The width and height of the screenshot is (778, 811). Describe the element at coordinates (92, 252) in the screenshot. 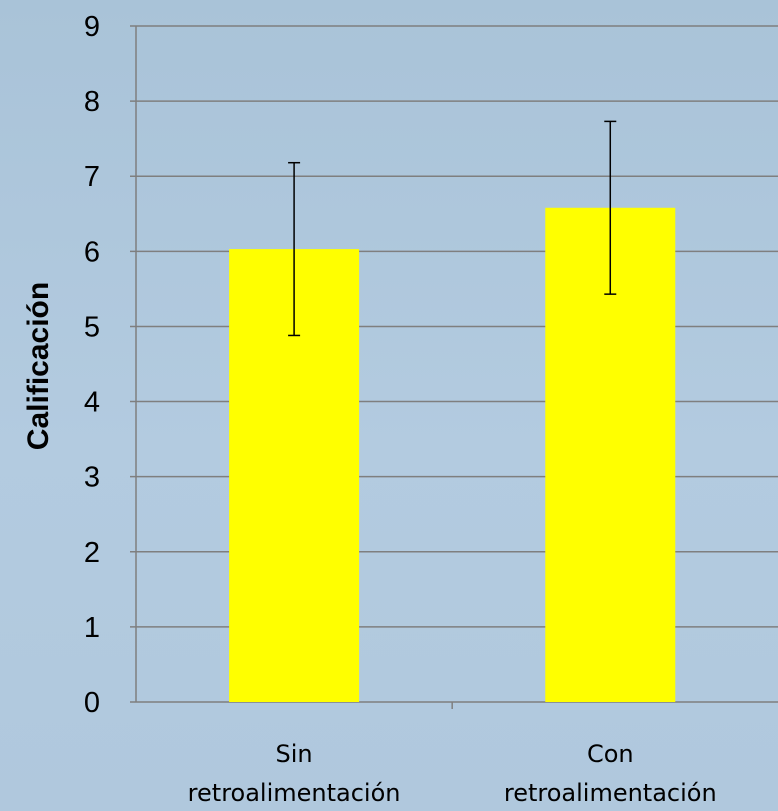

I see `y-tick-label: 6` at that location.